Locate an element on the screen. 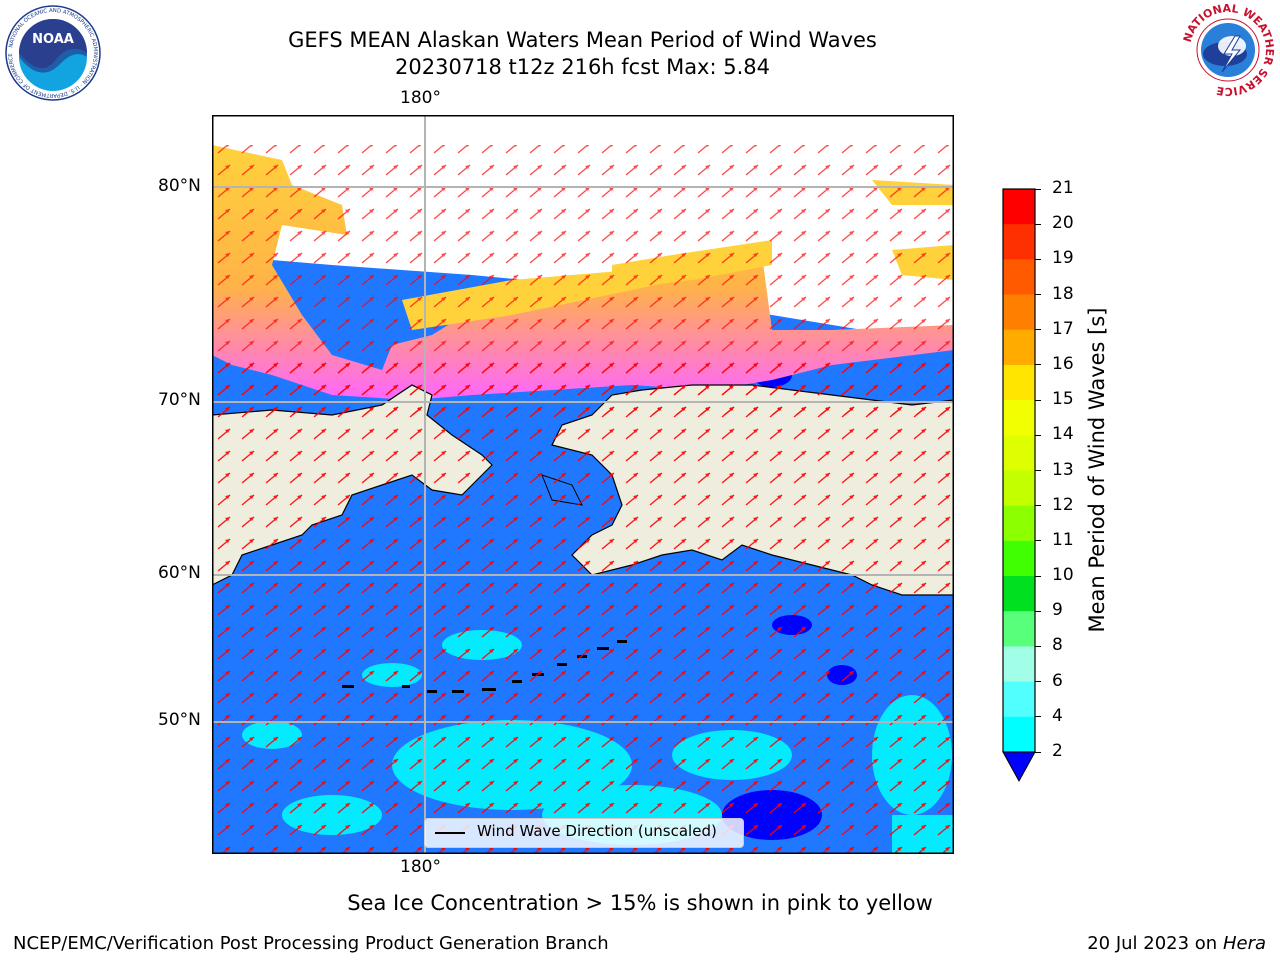 Image resolution: width=1280 pixels, height=960 pixels. lat-label-70: 70°N is located at coordinates (179, 400).